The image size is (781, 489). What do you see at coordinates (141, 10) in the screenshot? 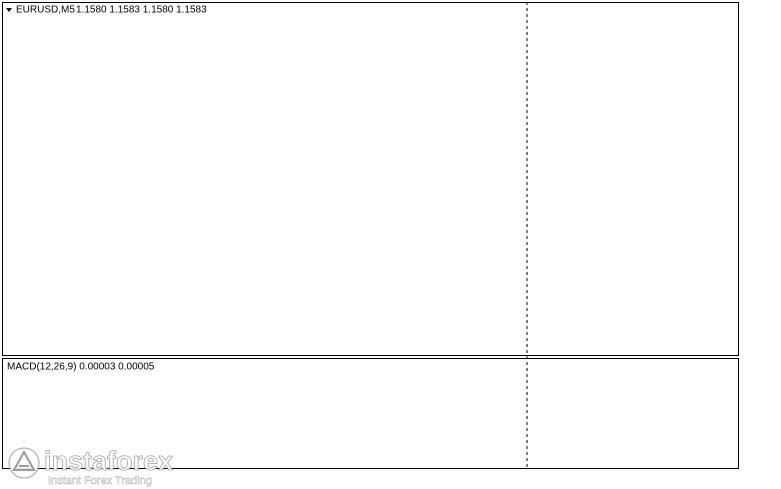
I see `ohlc: 1.1580 1.1583 1.1580 1.1583` at bounding box center [141, 10].